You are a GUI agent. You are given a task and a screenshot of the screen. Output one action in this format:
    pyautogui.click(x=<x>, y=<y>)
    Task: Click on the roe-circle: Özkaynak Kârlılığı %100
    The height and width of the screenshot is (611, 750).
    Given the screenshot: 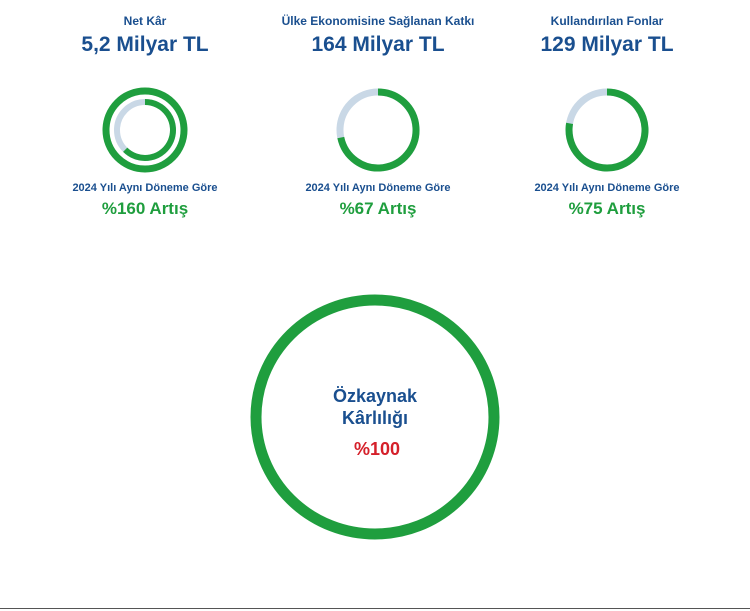 What is the action you would take?
    pyautogui.click(x=375, y=417)
    